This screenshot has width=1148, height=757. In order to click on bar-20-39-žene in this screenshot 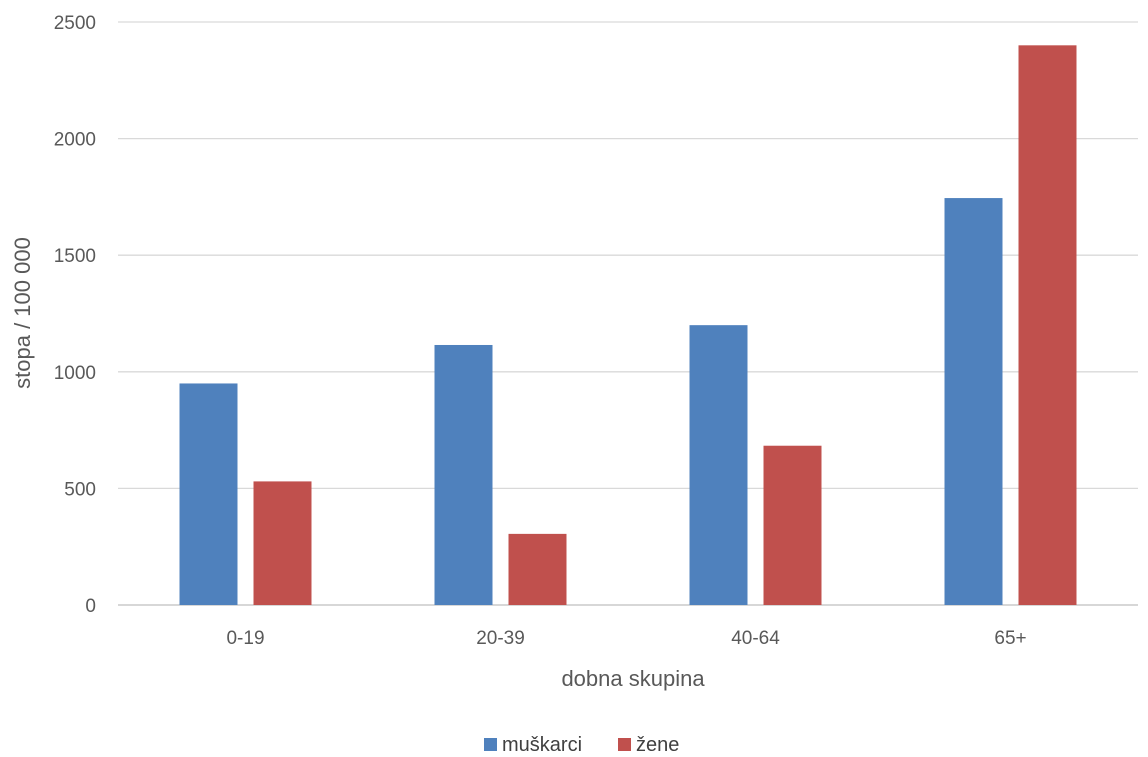, I will do `click(537, 569)`.